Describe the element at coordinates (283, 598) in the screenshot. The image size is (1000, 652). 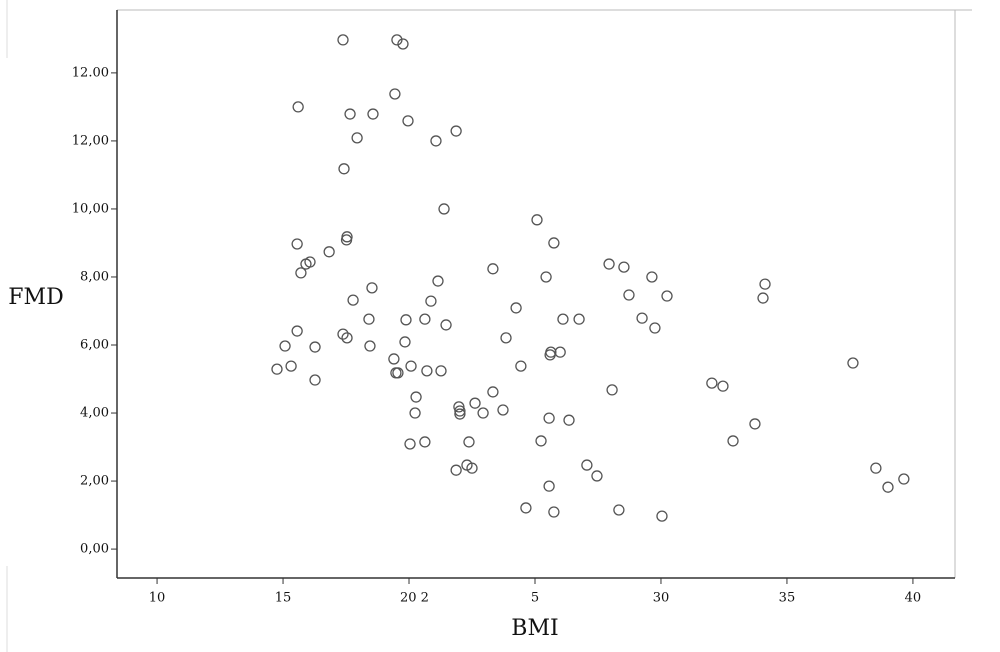
I see `x-tick-label: 15` at that location.